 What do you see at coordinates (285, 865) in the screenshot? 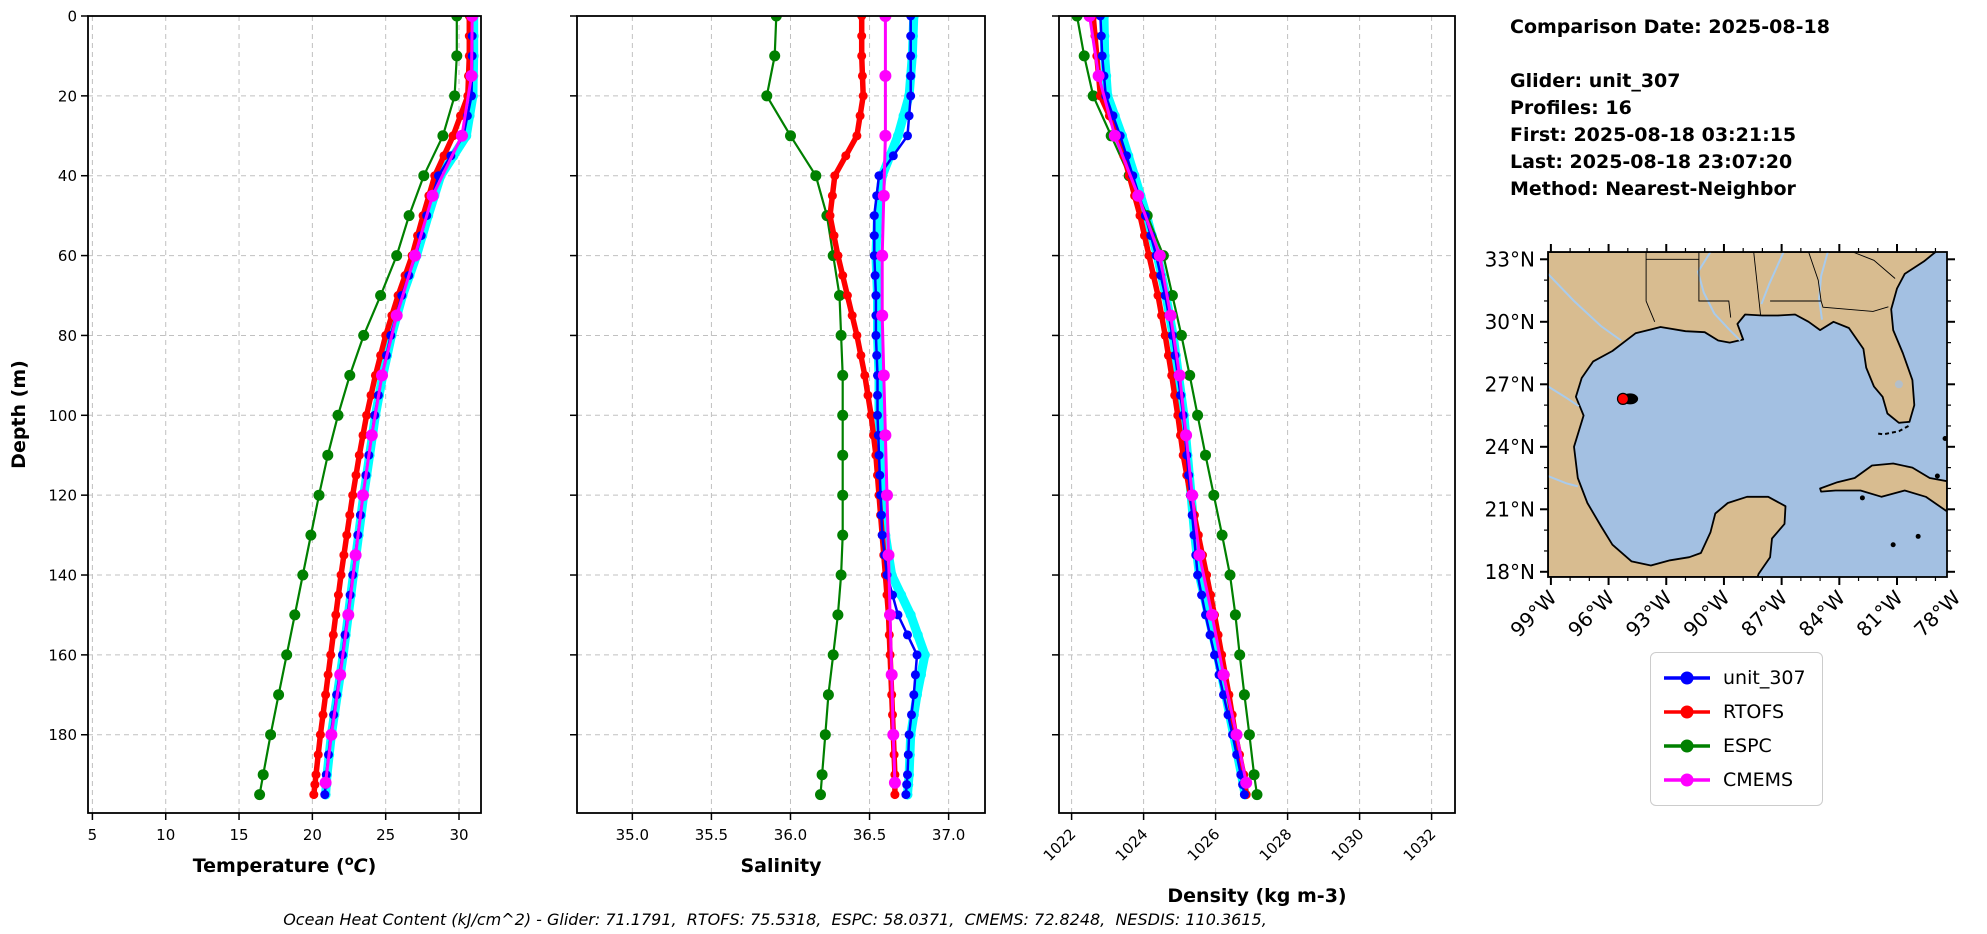
I see `xaxis-label-temperature: Temperature (oC)` at bounding box center [285, 865].